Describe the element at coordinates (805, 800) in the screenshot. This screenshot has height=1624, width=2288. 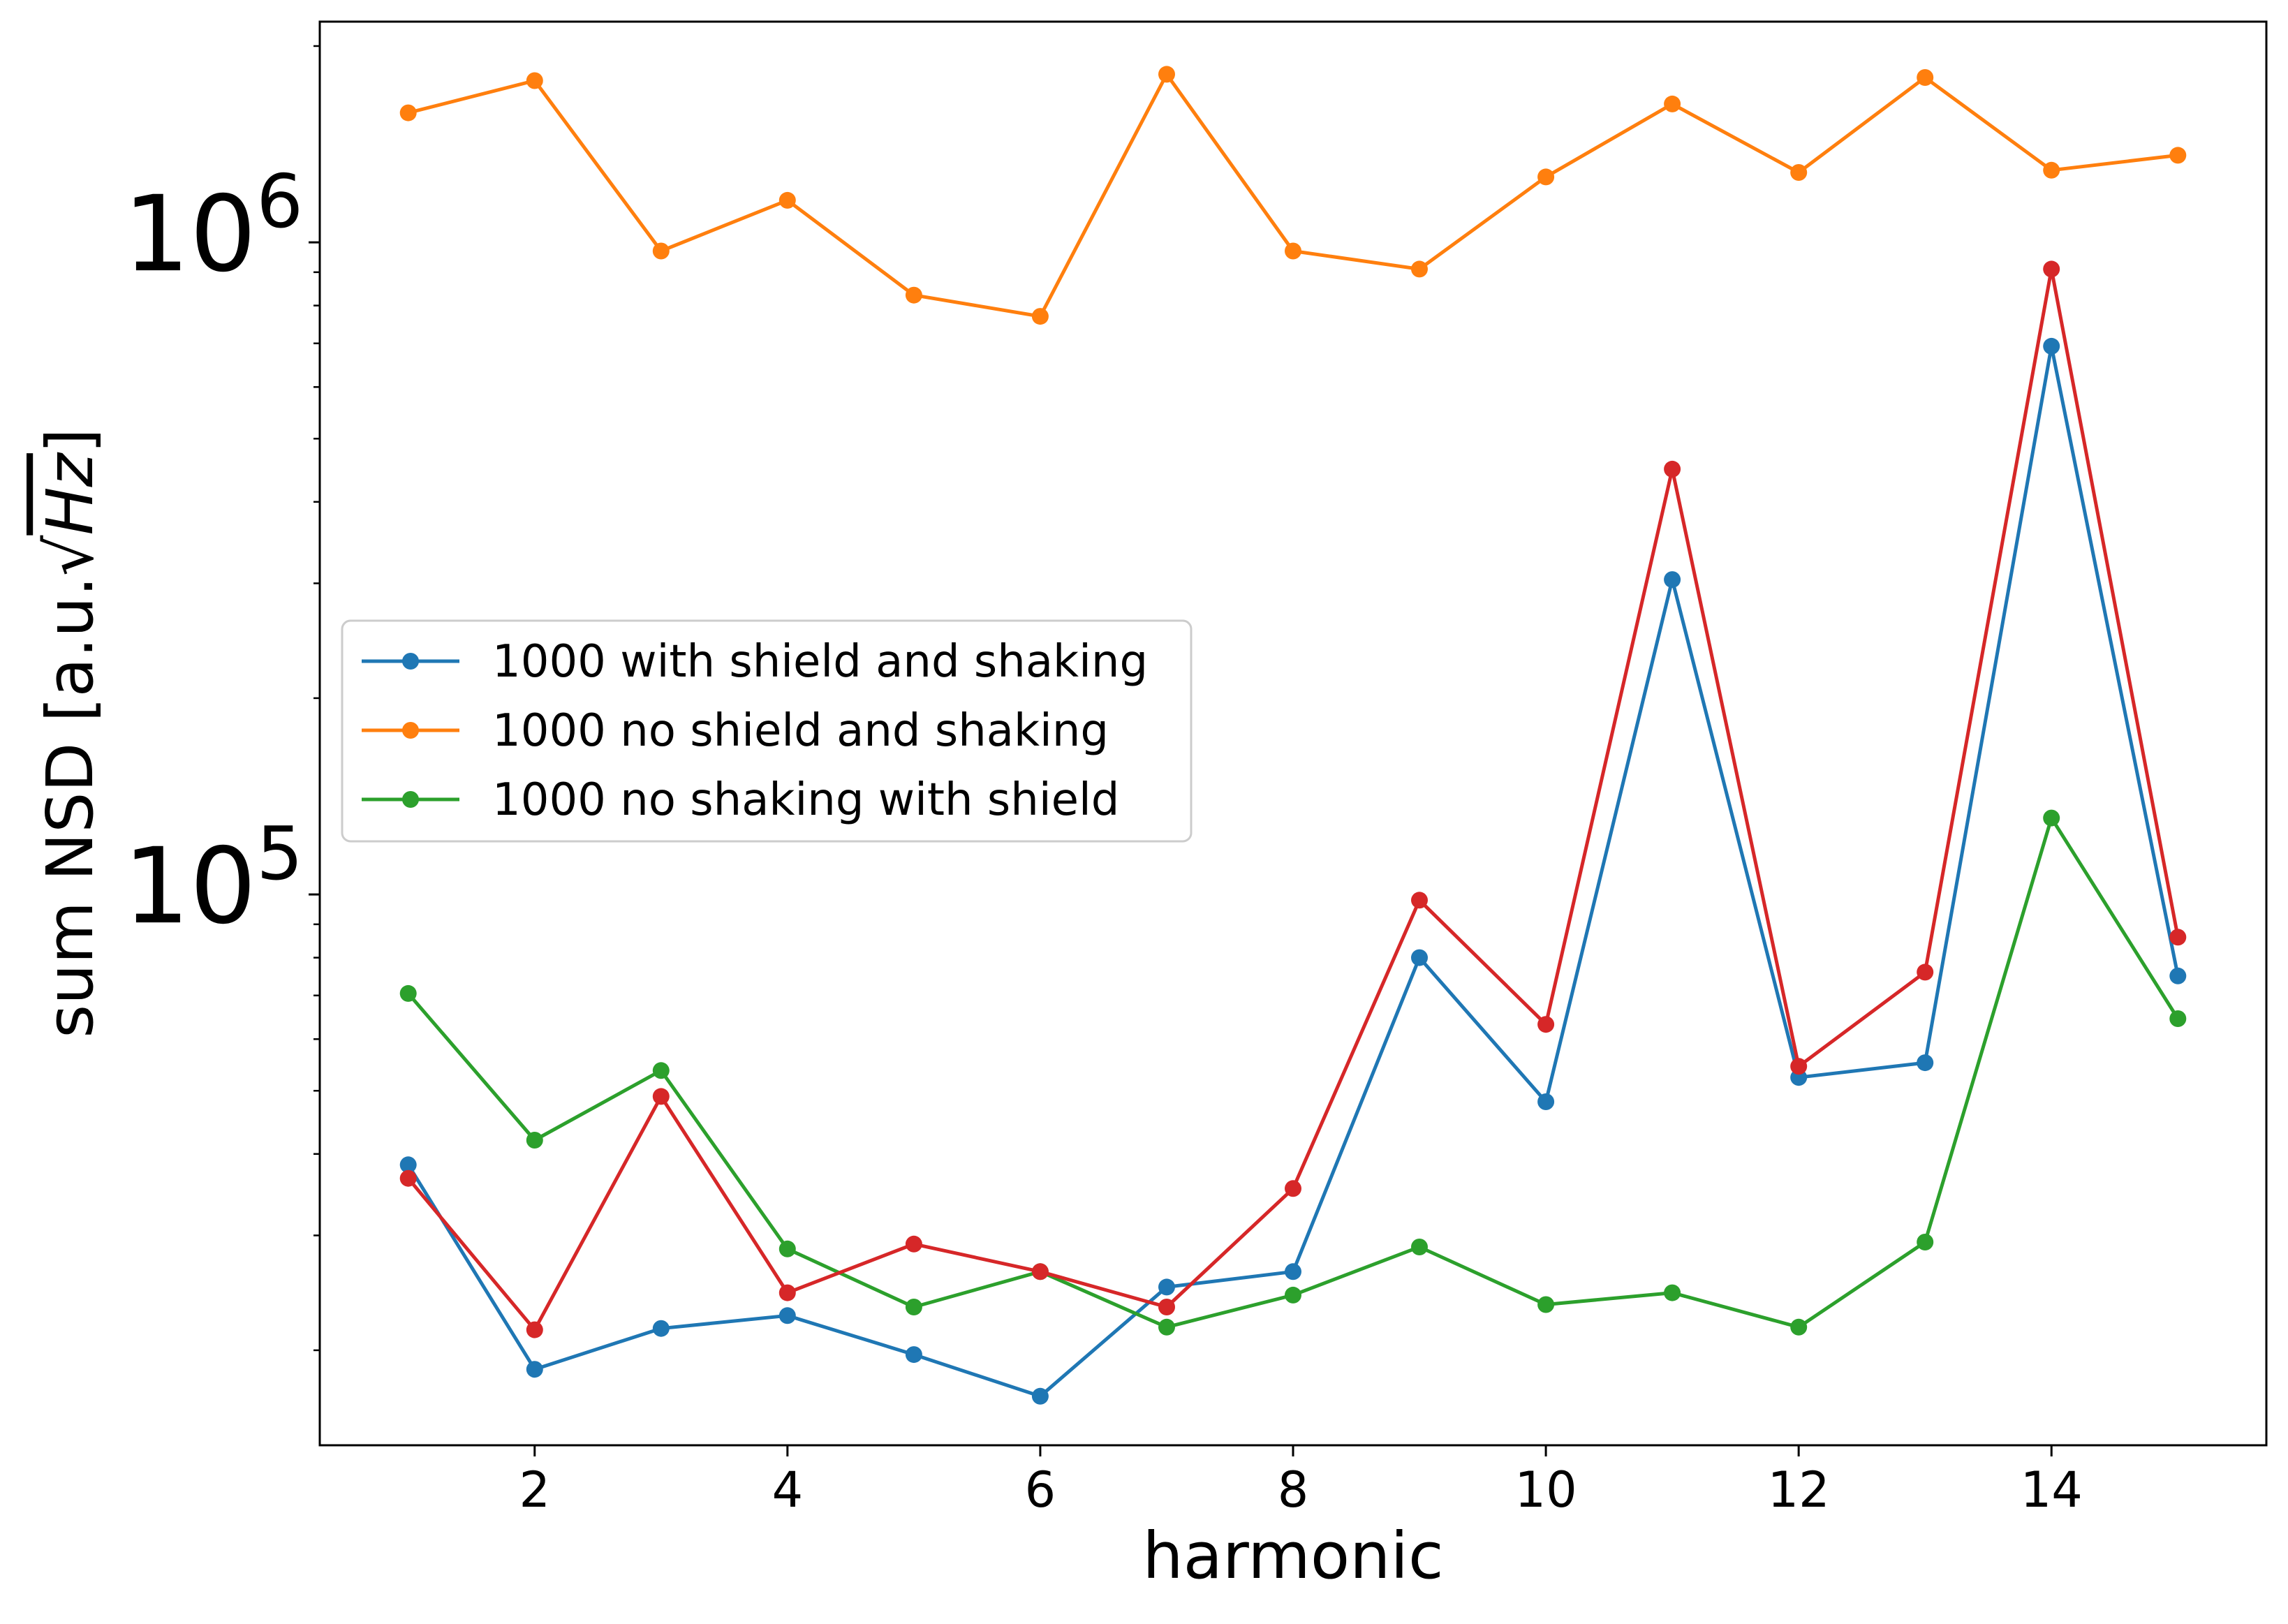
I see `legend-label: 1000 no shaking with shield` at that location.